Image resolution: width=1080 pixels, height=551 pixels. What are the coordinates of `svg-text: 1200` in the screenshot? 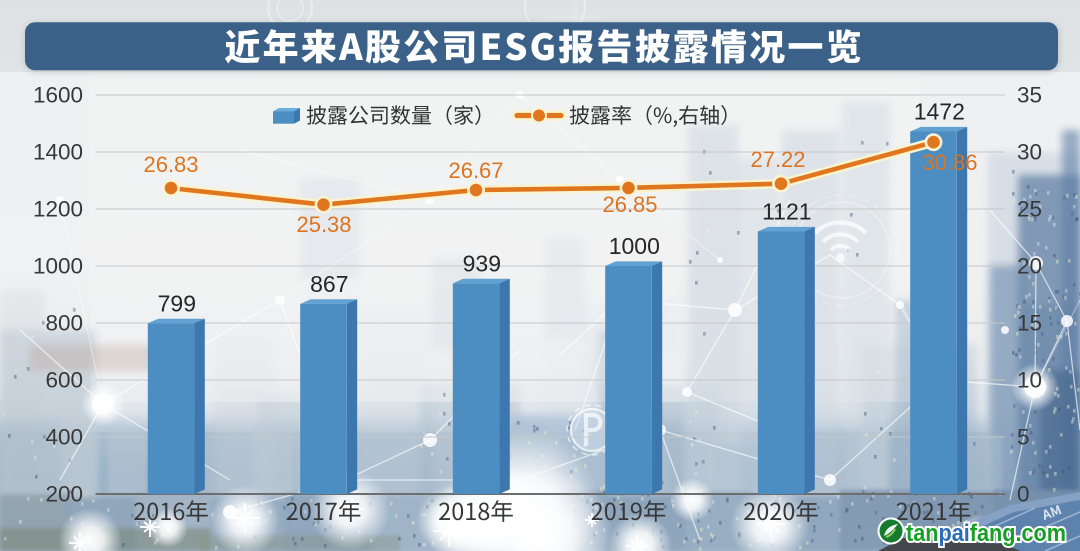 It's located at (58, 209).